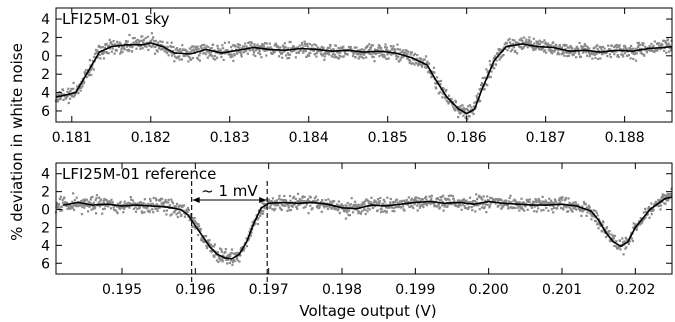  I want to click on arrow-head, so click(263, 200).